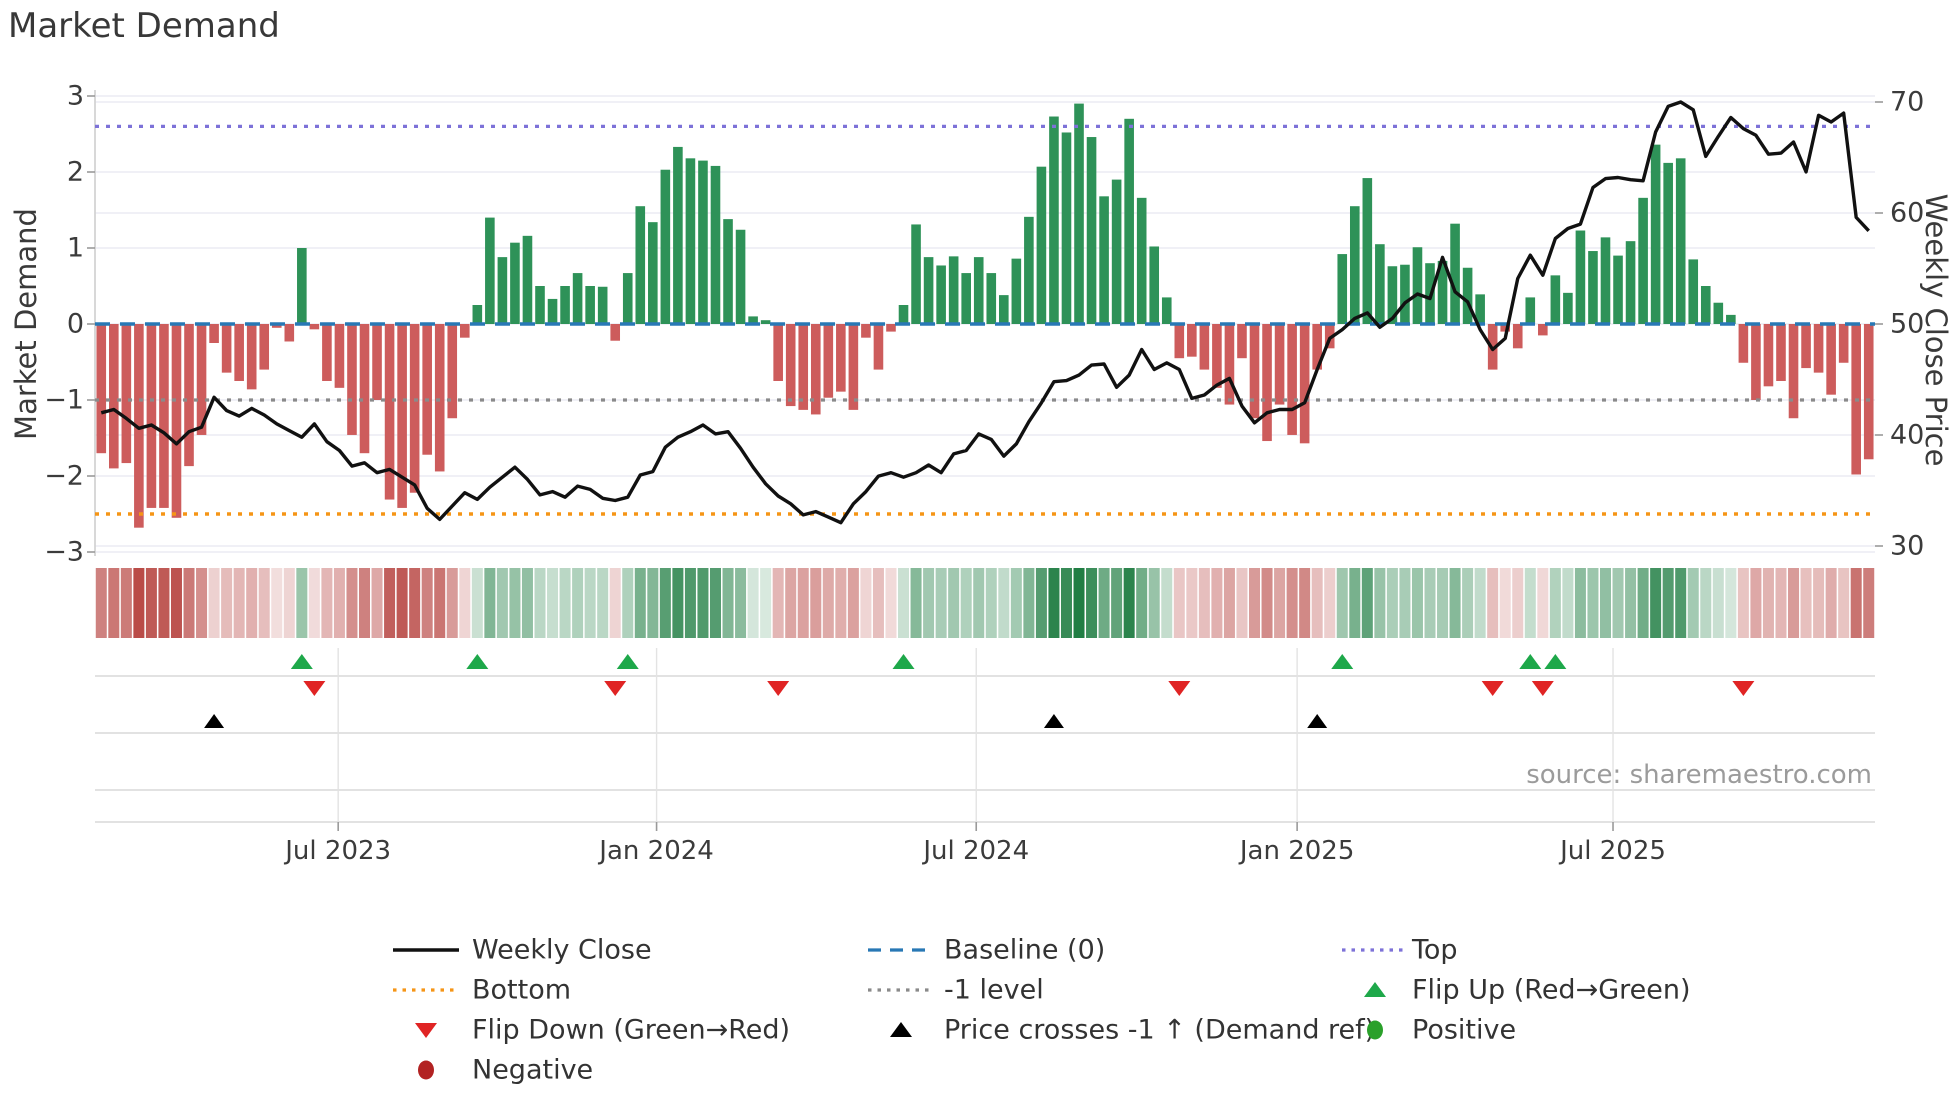 Image resolution: width=1960 pixels, height=1102 pixels. What do you see at coordinates (994, 990) in the screenshot?
I see `legend-label: -1 level` at bounding box center [994, 990].